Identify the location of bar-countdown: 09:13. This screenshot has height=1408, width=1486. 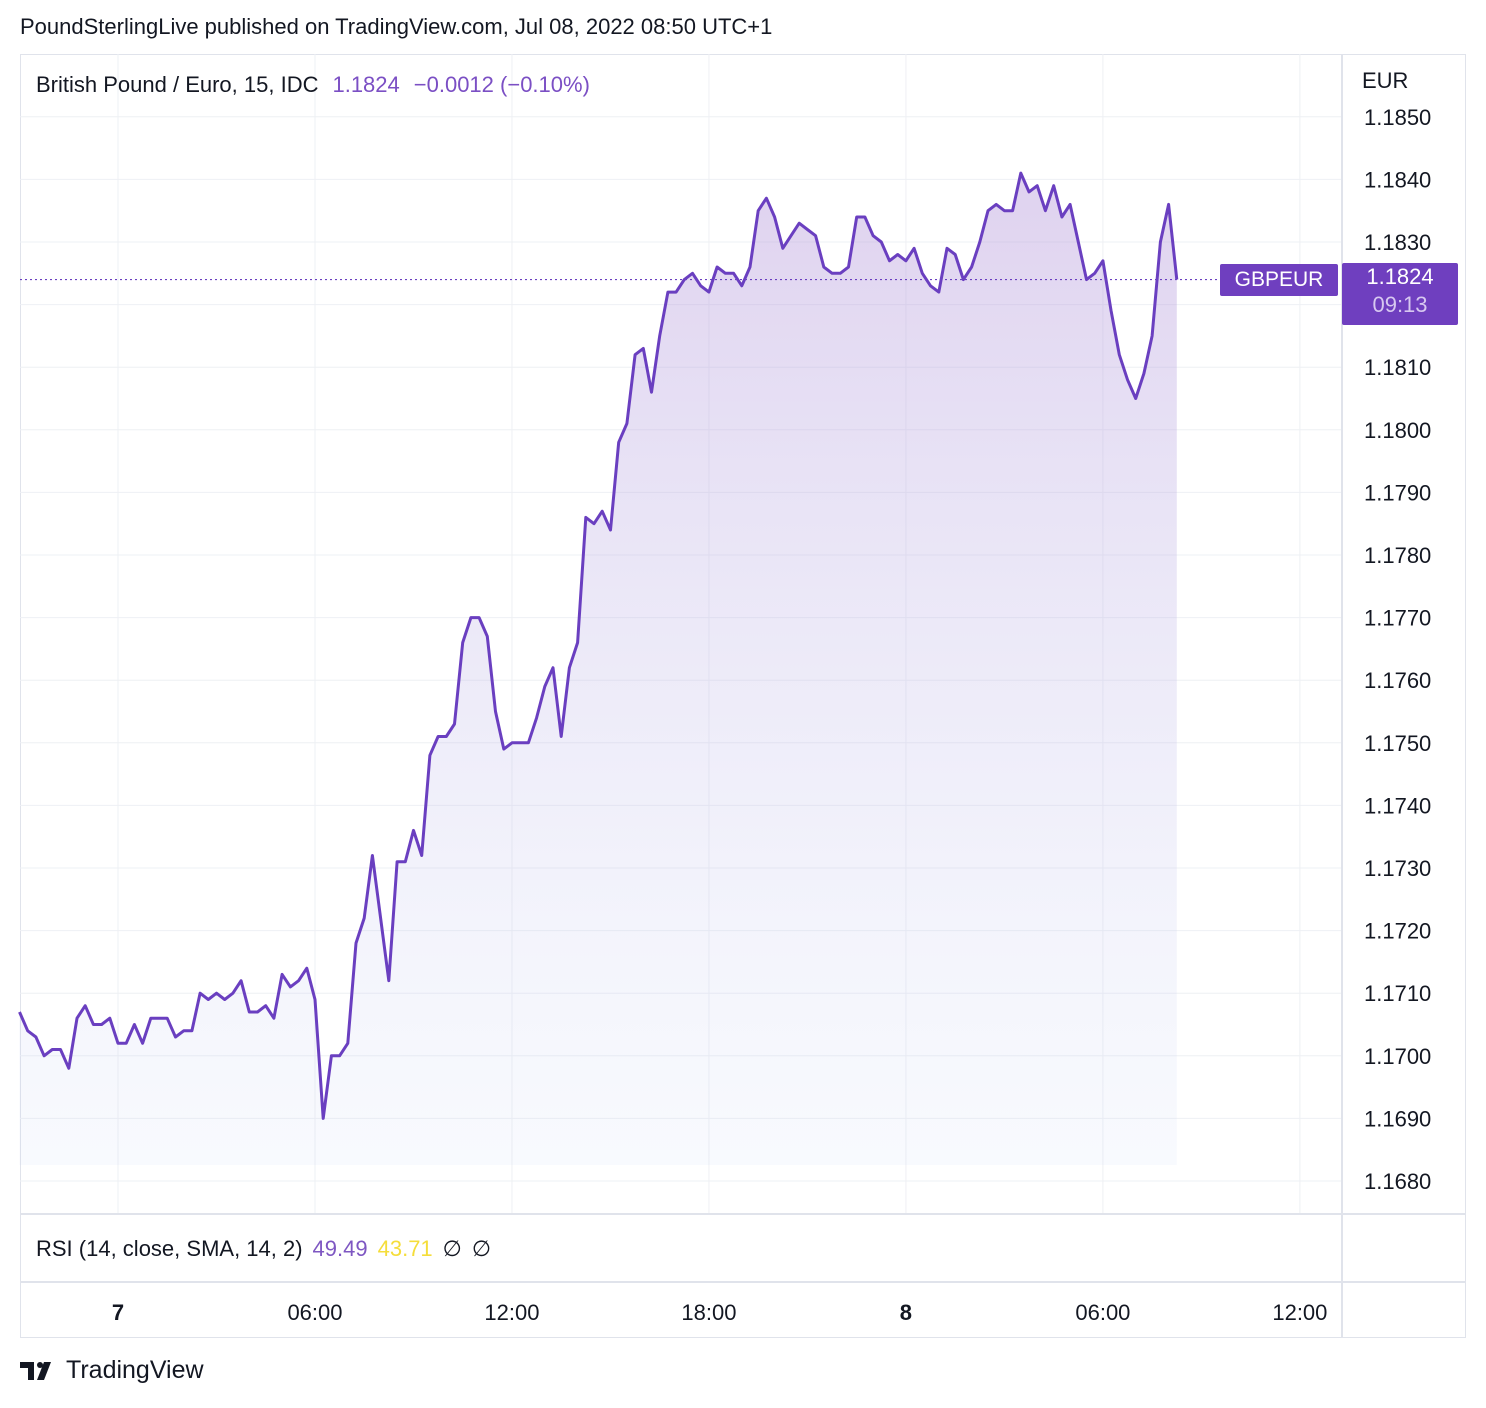
(1400, 304).